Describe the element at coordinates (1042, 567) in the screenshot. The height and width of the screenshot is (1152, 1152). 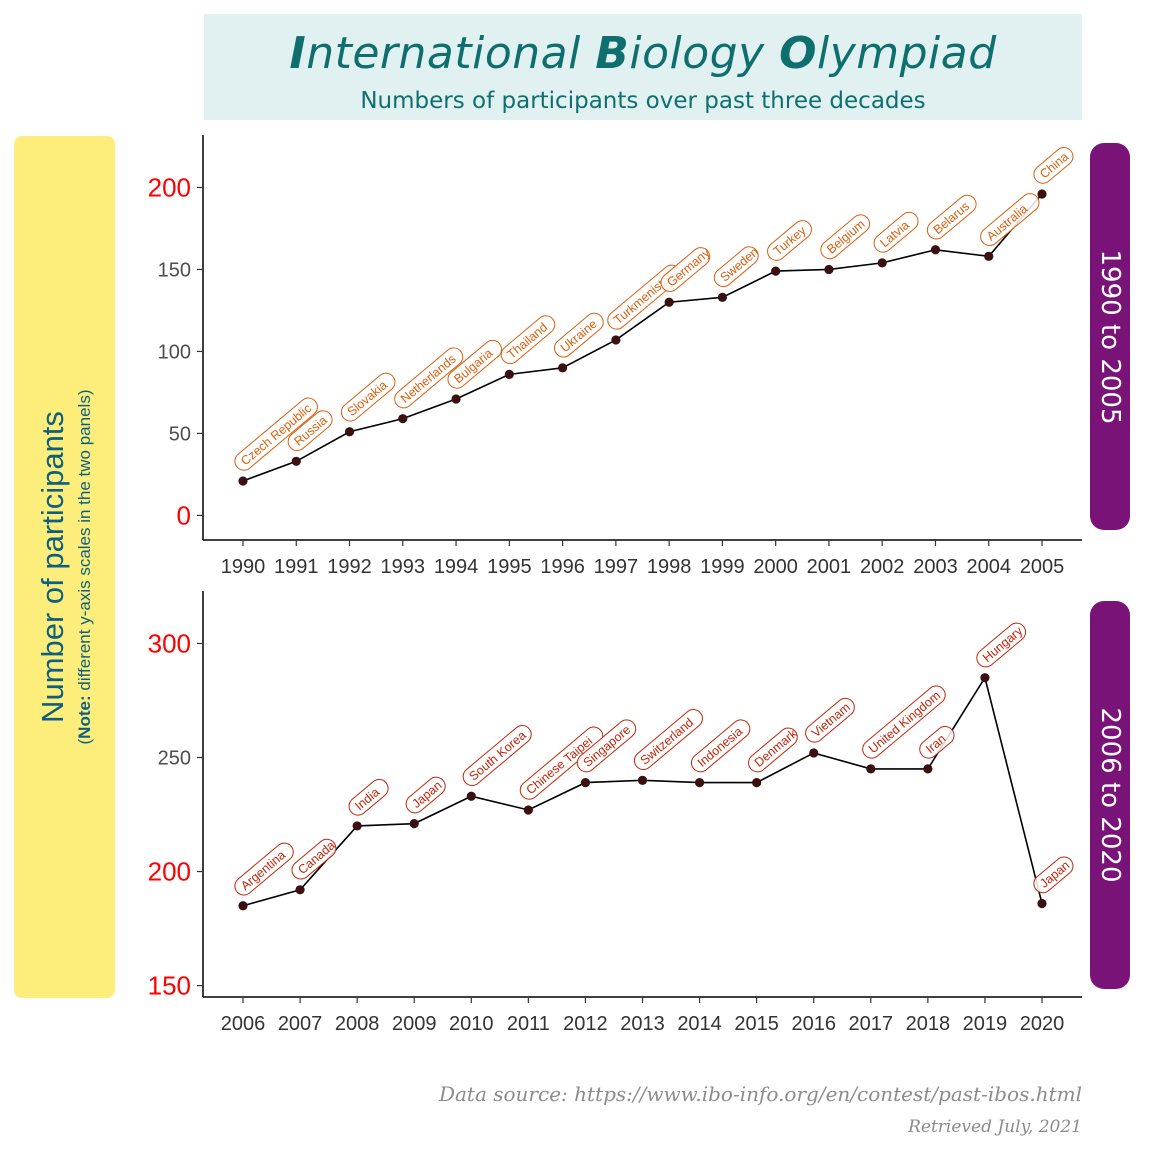
I see `x-tick-label: 2005` at that location.